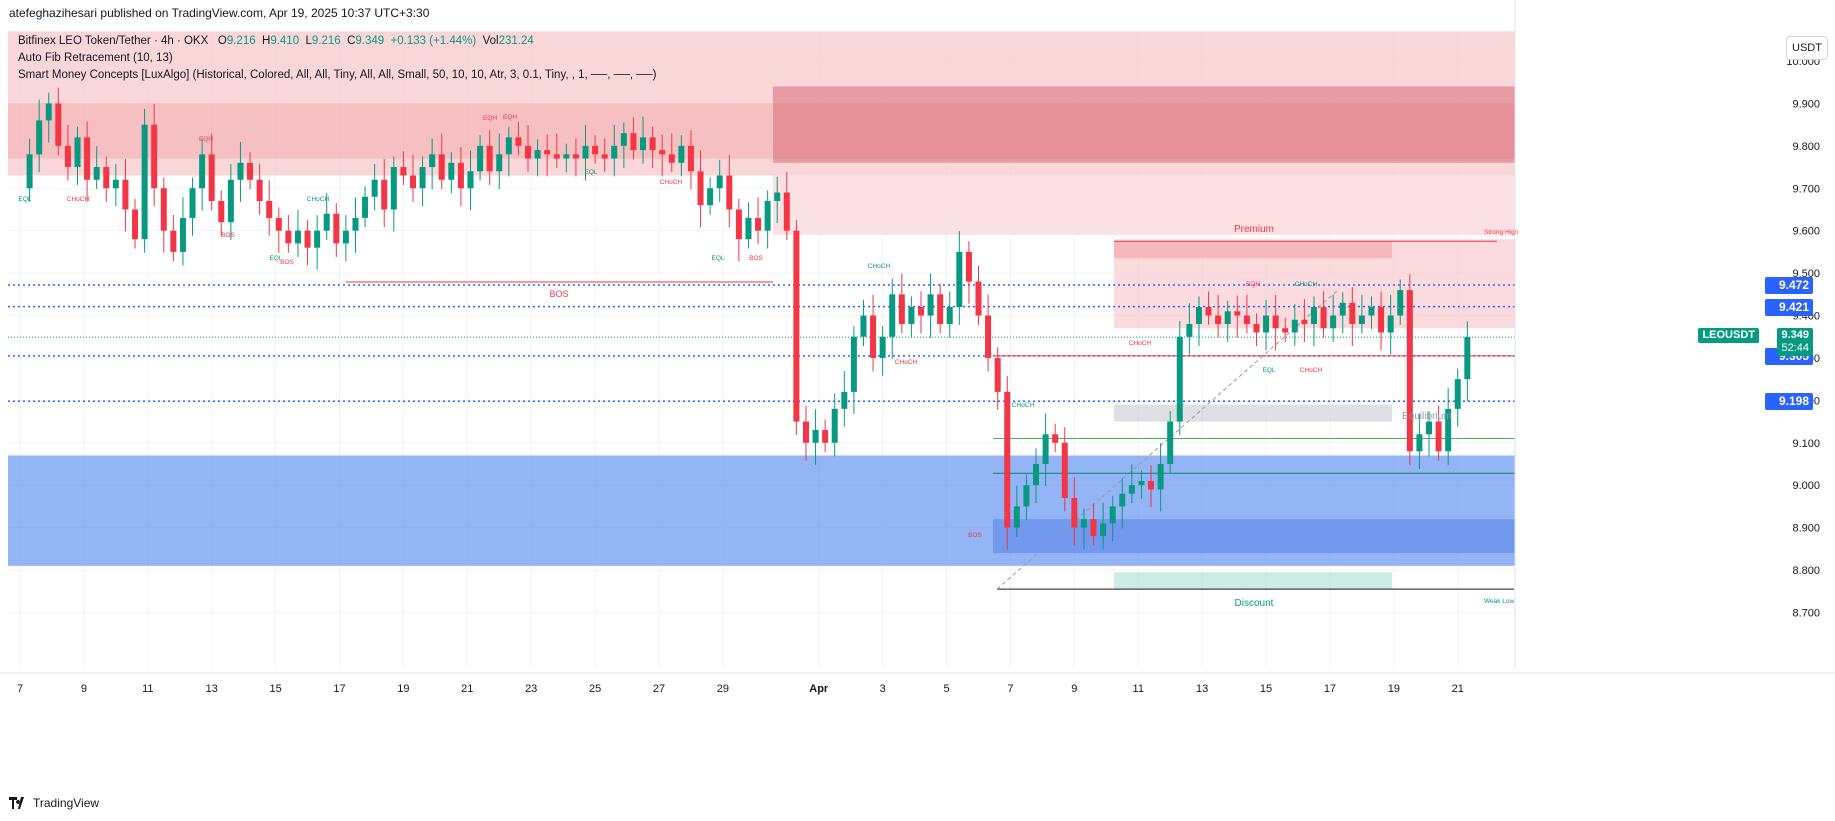 The width and height of the screenshot is (1835, 821). I want to click on tradingview-logo: TradingView, so click(54, 803).